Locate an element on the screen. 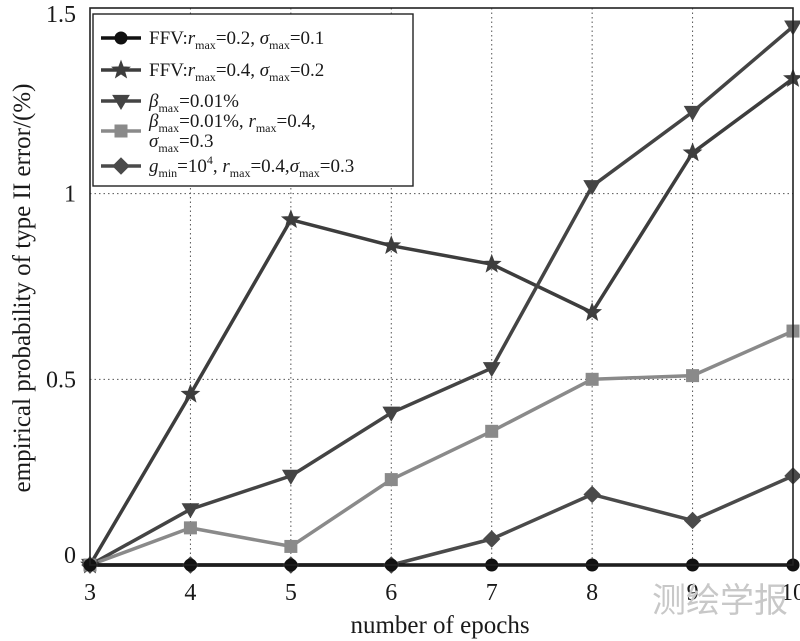 The width and height of the screenshot is (800, 641). x-tick-label: 3 is located at coordinates (90, 593).